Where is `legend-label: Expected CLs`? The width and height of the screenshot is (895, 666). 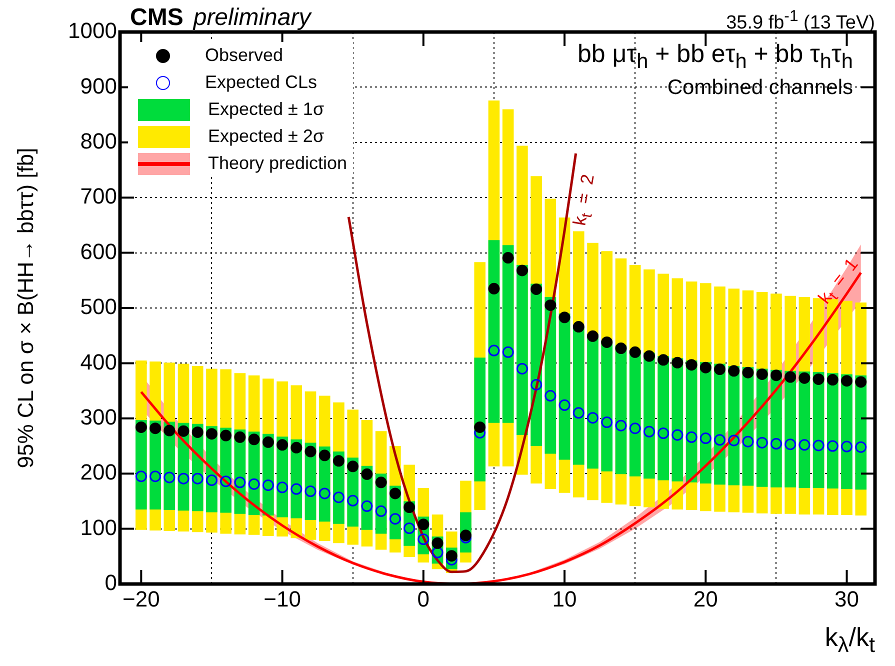
legend-label: Expected CLs is located at coordinates (261, 82).